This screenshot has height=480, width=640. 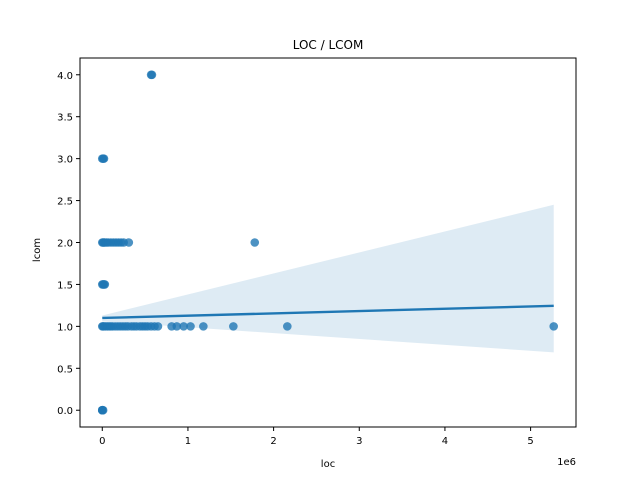 I want to click on x-tick-label: 0, so click(x=102, y=441).